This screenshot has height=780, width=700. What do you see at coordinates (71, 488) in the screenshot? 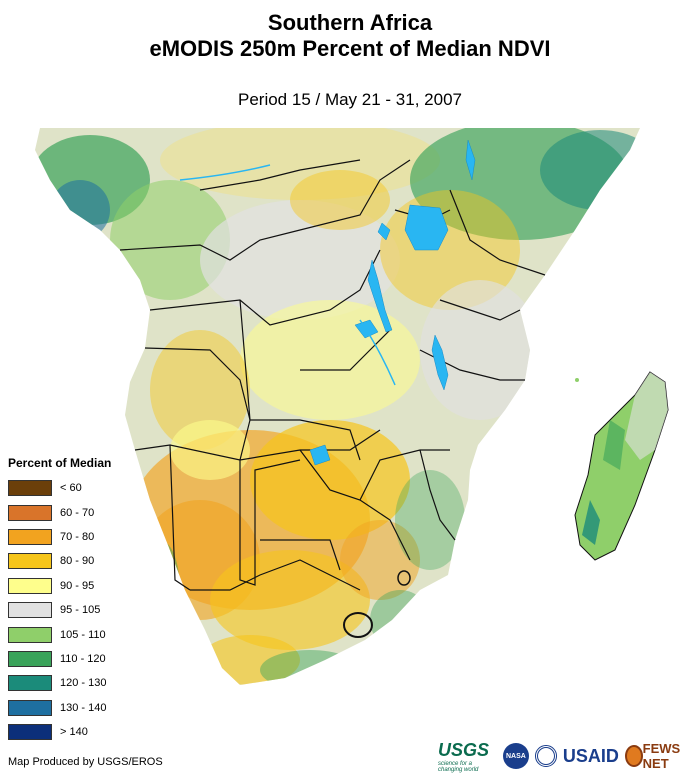
I see `legend-label: < 60` at bounding box center [71, 488].